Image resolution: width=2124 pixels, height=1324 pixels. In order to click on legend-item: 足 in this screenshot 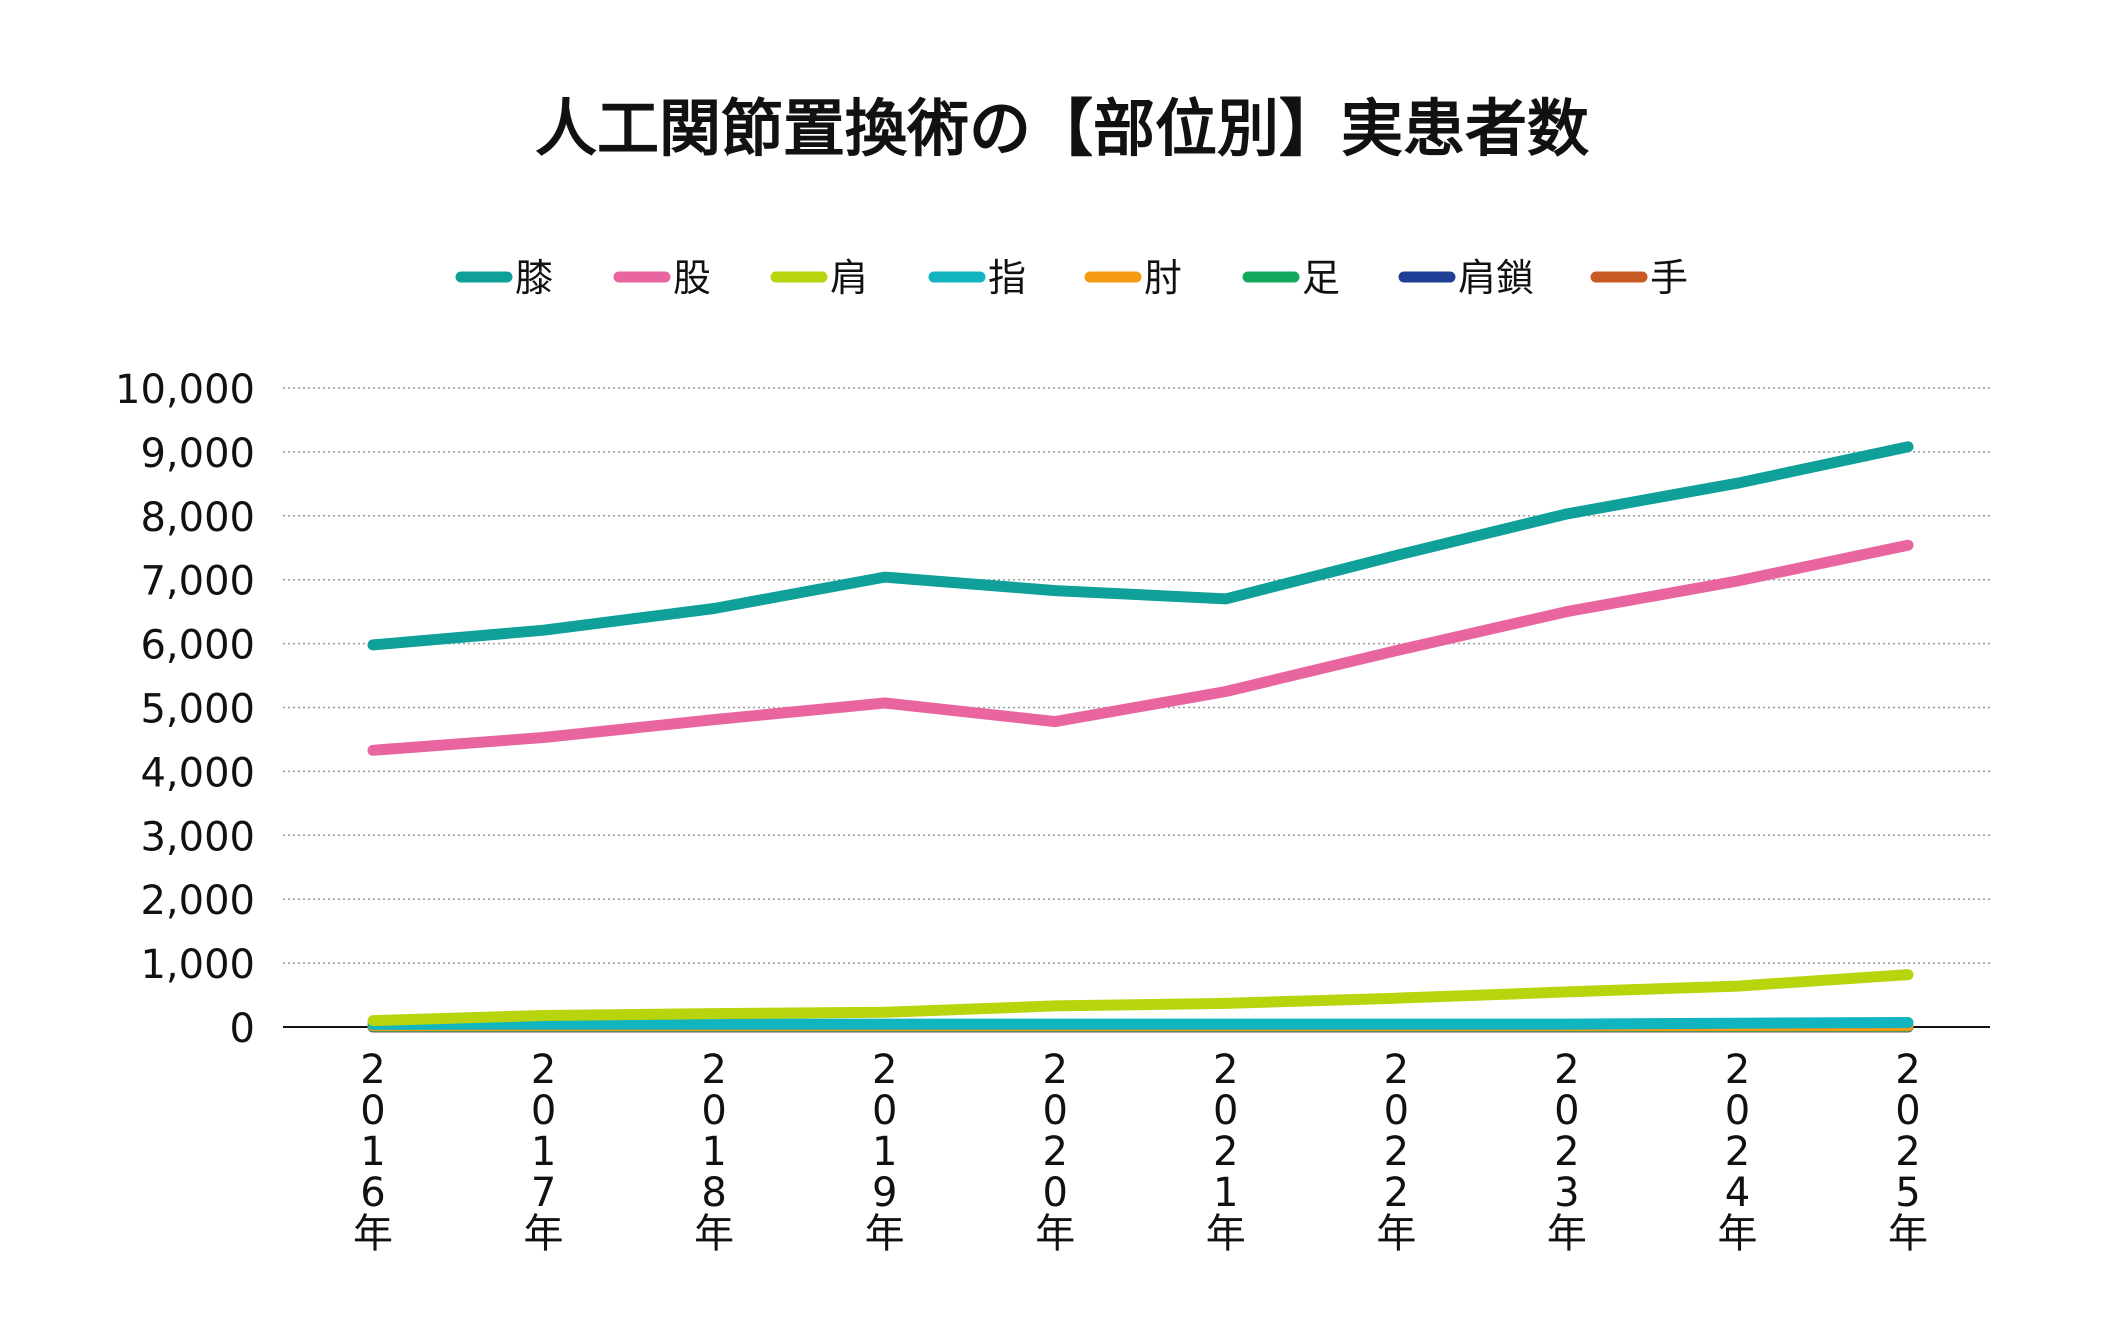, I will do `click(1291, 278)`.